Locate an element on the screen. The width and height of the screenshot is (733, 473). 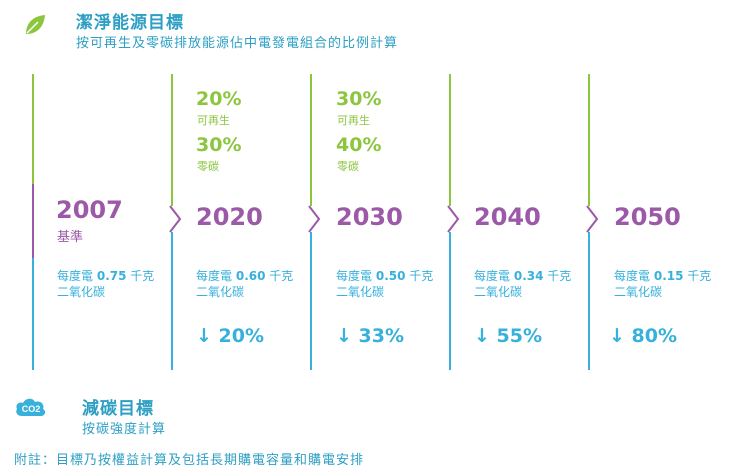
year-label: 2050 is located at coordinates (647, 217).